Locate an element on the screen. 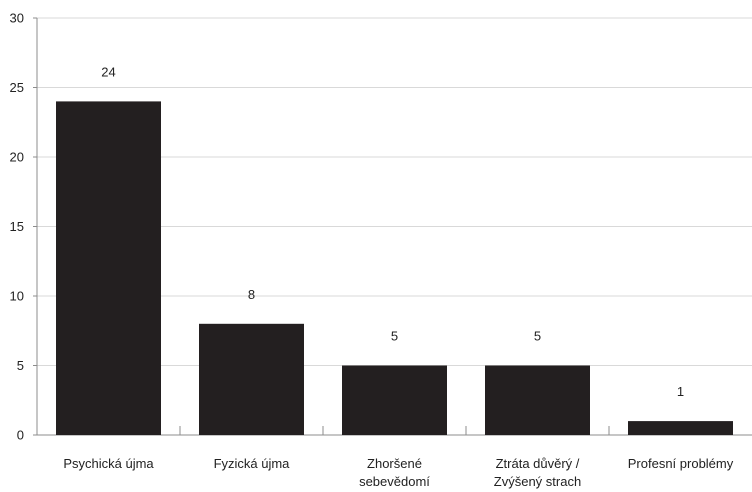 The height and width of the screenshot is (492, 752). category-label: Psychická újma is located at coordinates (108, 463).